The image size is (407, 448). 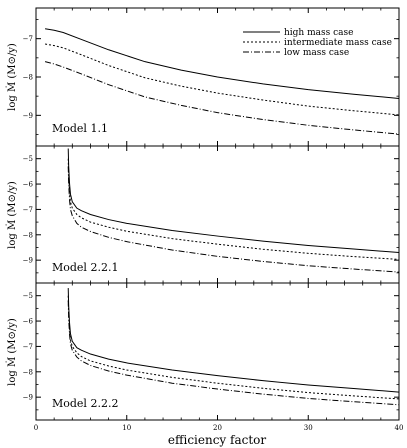 I want to click on legend-label-low-mass: low mass case, so click(x=316, y=53).